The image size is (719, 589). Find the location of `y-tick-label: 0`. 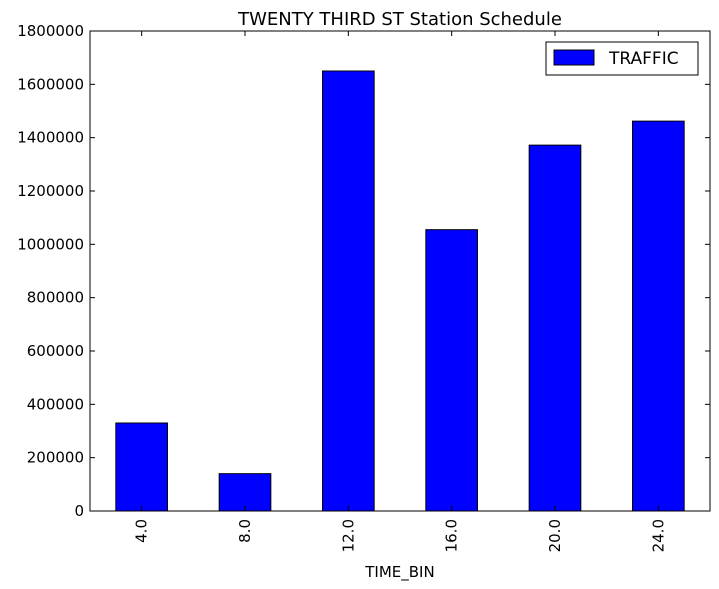

y-tick-label: 0 is located at coordinates (79, 511).